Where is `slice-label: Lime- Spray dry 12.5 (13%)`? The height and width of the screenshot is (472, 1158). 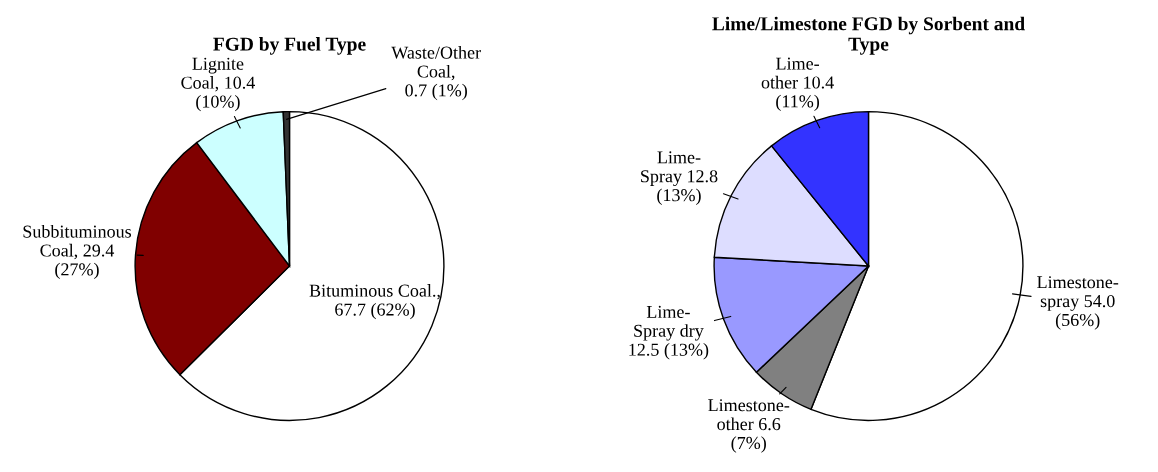
slice-label: Lime- Spray dry 12.5 (13%) is located at coordinates (669, 332).